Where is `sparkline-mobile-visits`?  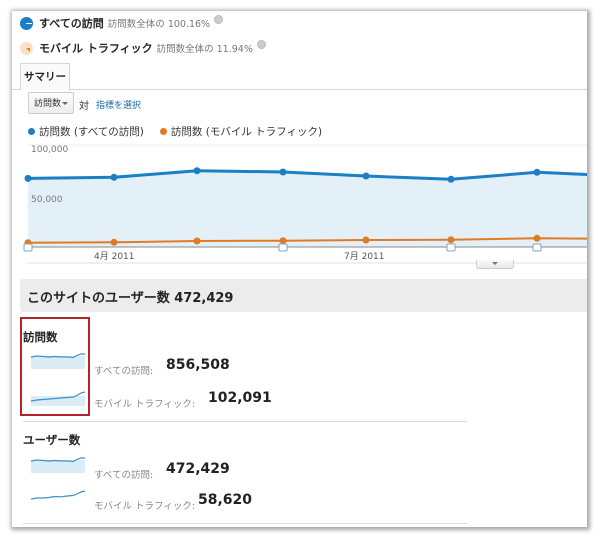
sparkline-mobile-visits is located at coordinates (58, 398).